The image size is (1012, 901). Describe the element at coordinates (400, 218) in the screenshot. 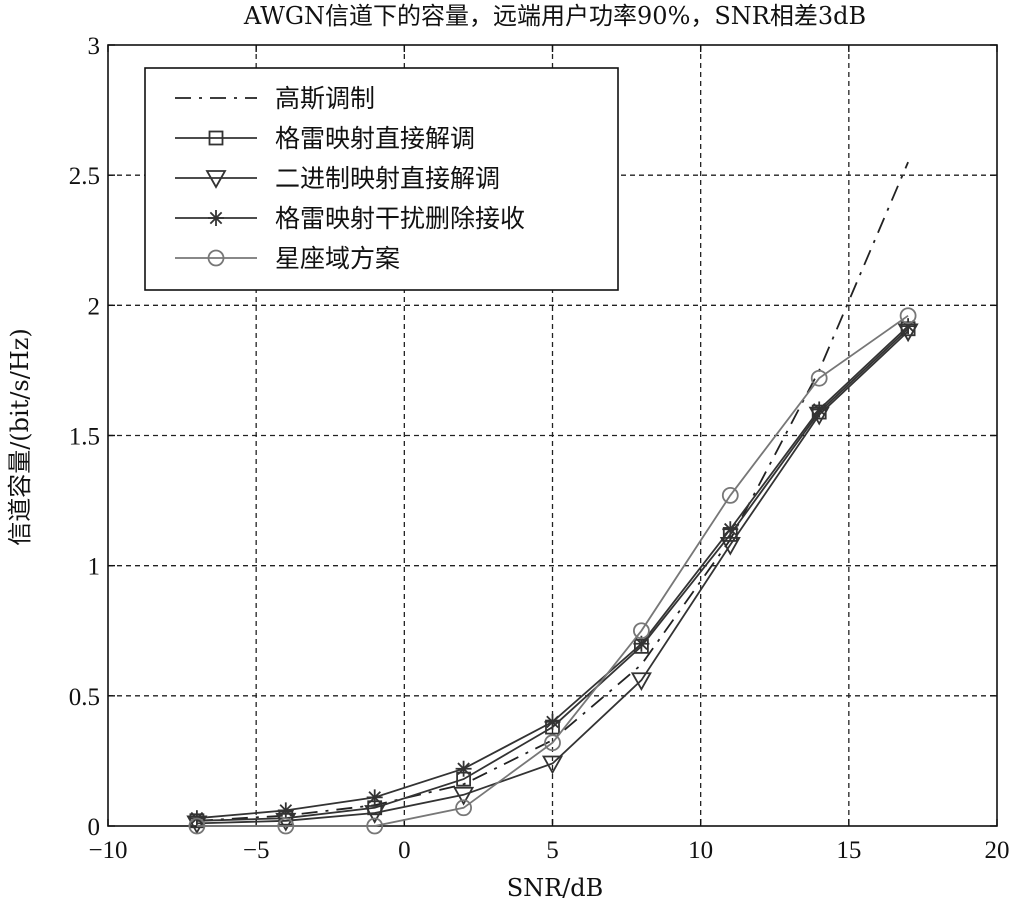

I see `legend-label: 格雷映射干扰删除接收` at that location.